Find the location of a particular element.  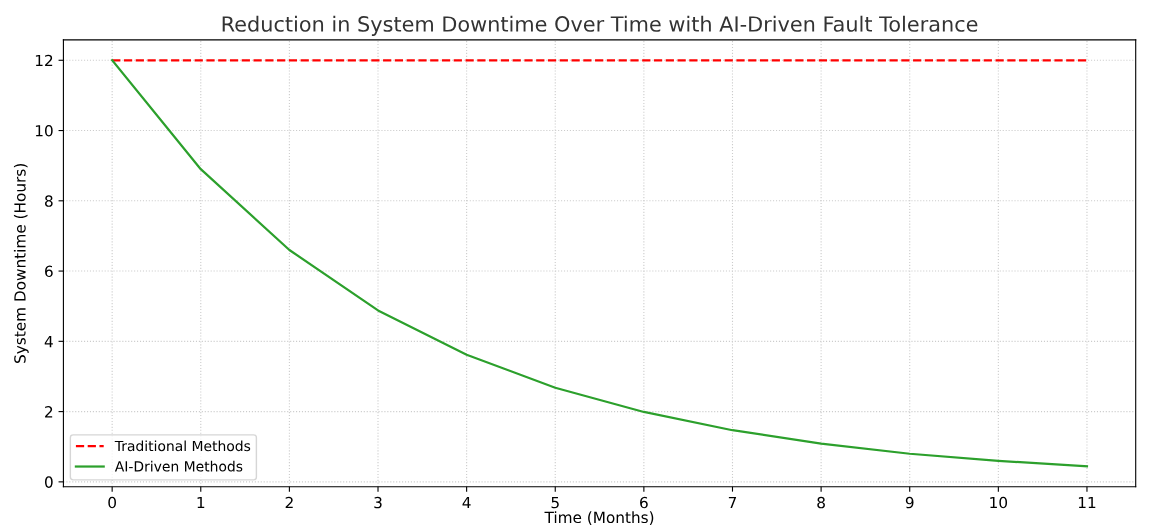

x-tick-label: 2 is located at coordinates (289, 502).